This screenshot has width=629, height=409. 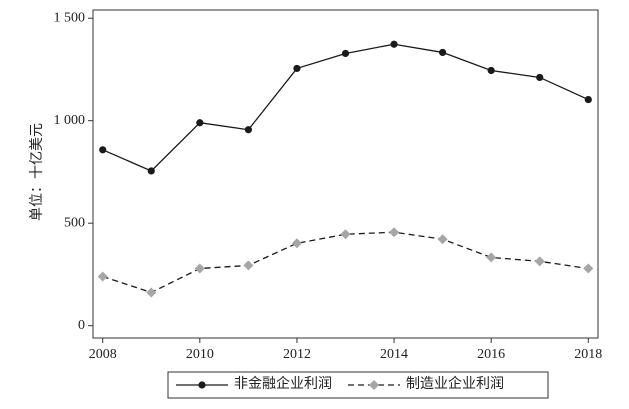 What do you see at coordinates (394, 354) in the screenshot?
I see `x-tick-label: 2014` at bounding box center [394, 354].